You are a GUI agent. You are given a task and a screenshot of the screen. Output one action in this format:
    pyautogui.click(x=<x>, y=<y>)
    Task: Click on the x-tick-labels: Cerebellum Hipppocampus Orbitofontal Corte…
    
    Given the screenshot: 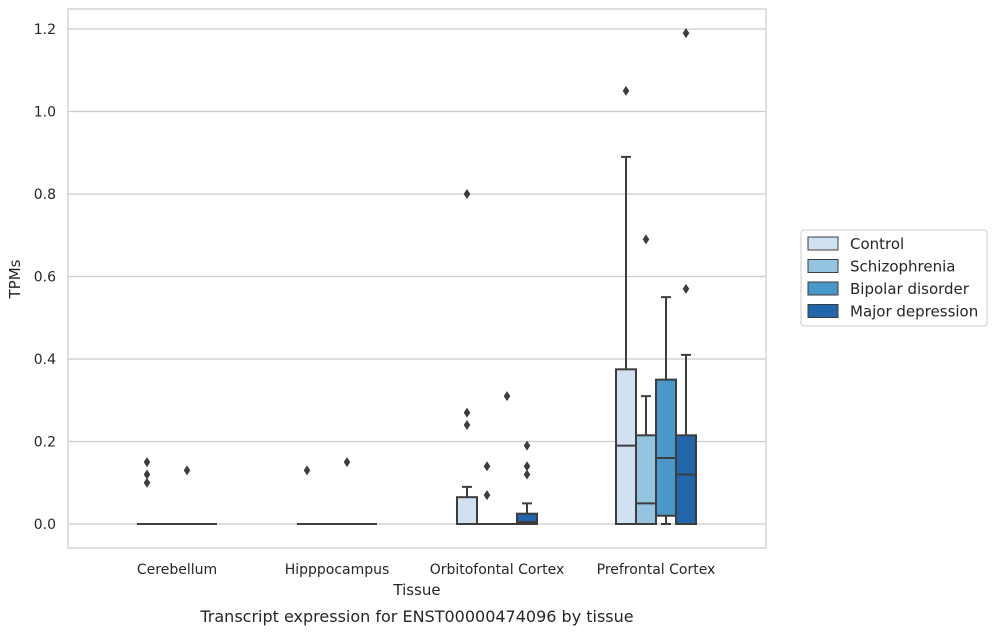 What is the action you would take?
    pyautogui.click(x=426, y=570)
    